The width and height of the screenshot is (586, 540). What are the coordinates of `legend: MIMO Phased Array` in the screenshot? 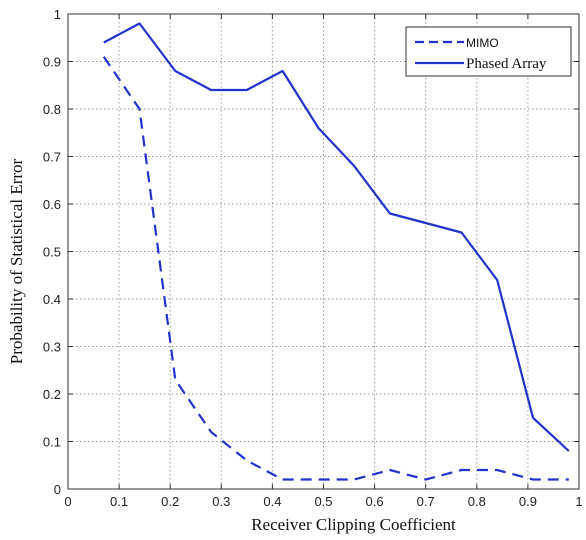 It's located at (488, 51).